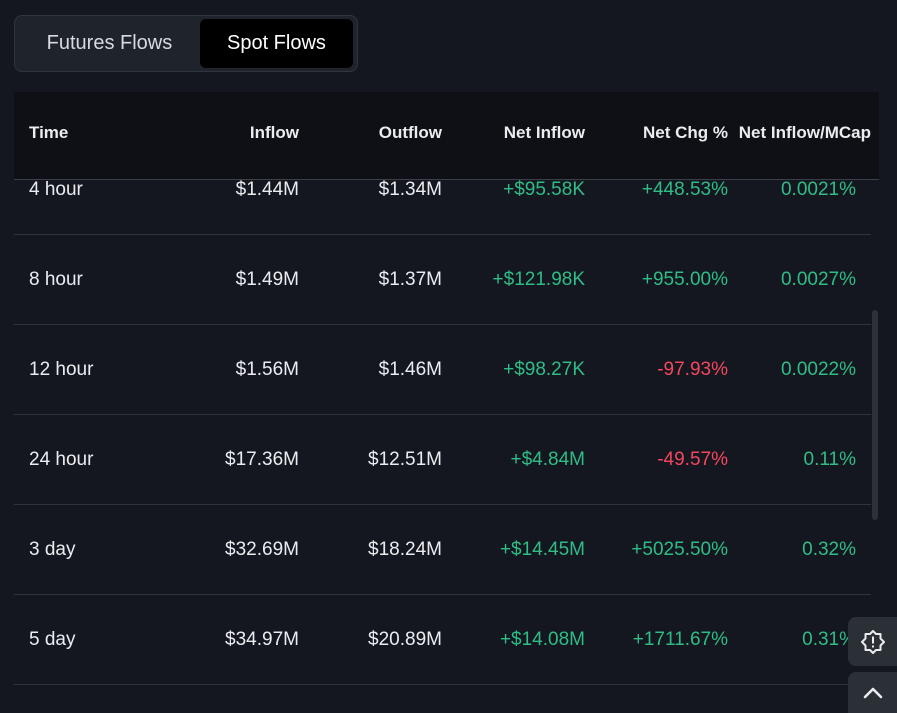  I want to click on back-to-top-button, so click(872, 692).